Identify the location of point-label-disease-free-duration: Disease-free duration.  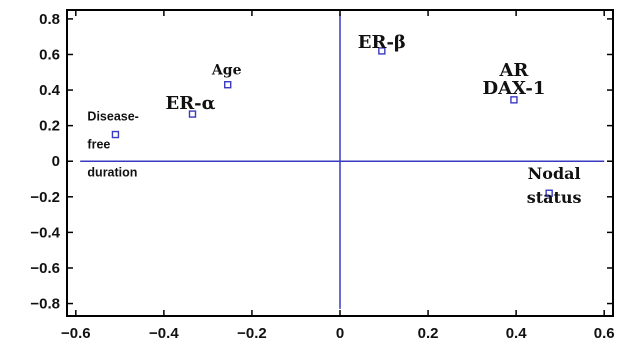
(112, 145).